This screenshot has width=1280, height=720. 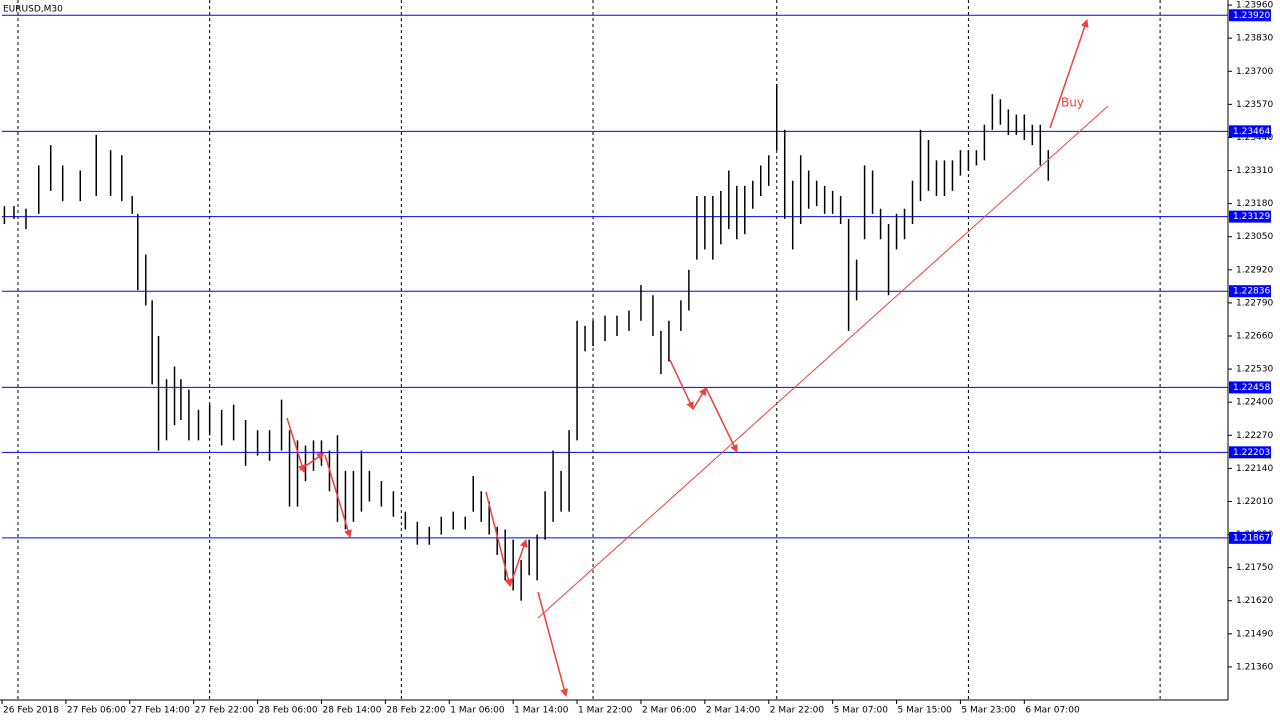 I want to click on y-tick-label: 1.23830, so click(x=1254, y=39).